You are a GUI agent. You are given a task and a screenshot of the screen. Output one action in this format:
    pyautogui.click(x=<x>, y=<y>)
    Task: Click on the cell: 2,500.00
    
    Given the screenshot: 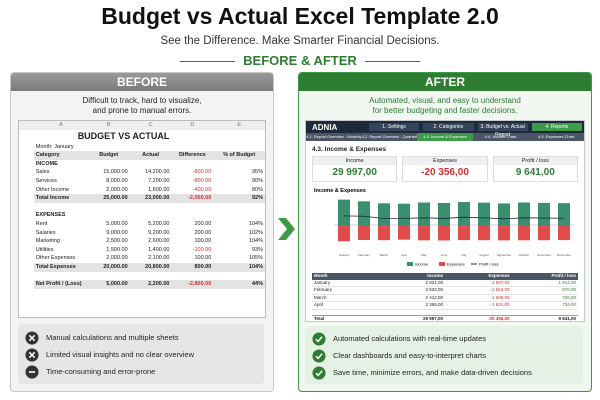 What is the action you would take?
    pyautogui.click(x=117, y=241)
    